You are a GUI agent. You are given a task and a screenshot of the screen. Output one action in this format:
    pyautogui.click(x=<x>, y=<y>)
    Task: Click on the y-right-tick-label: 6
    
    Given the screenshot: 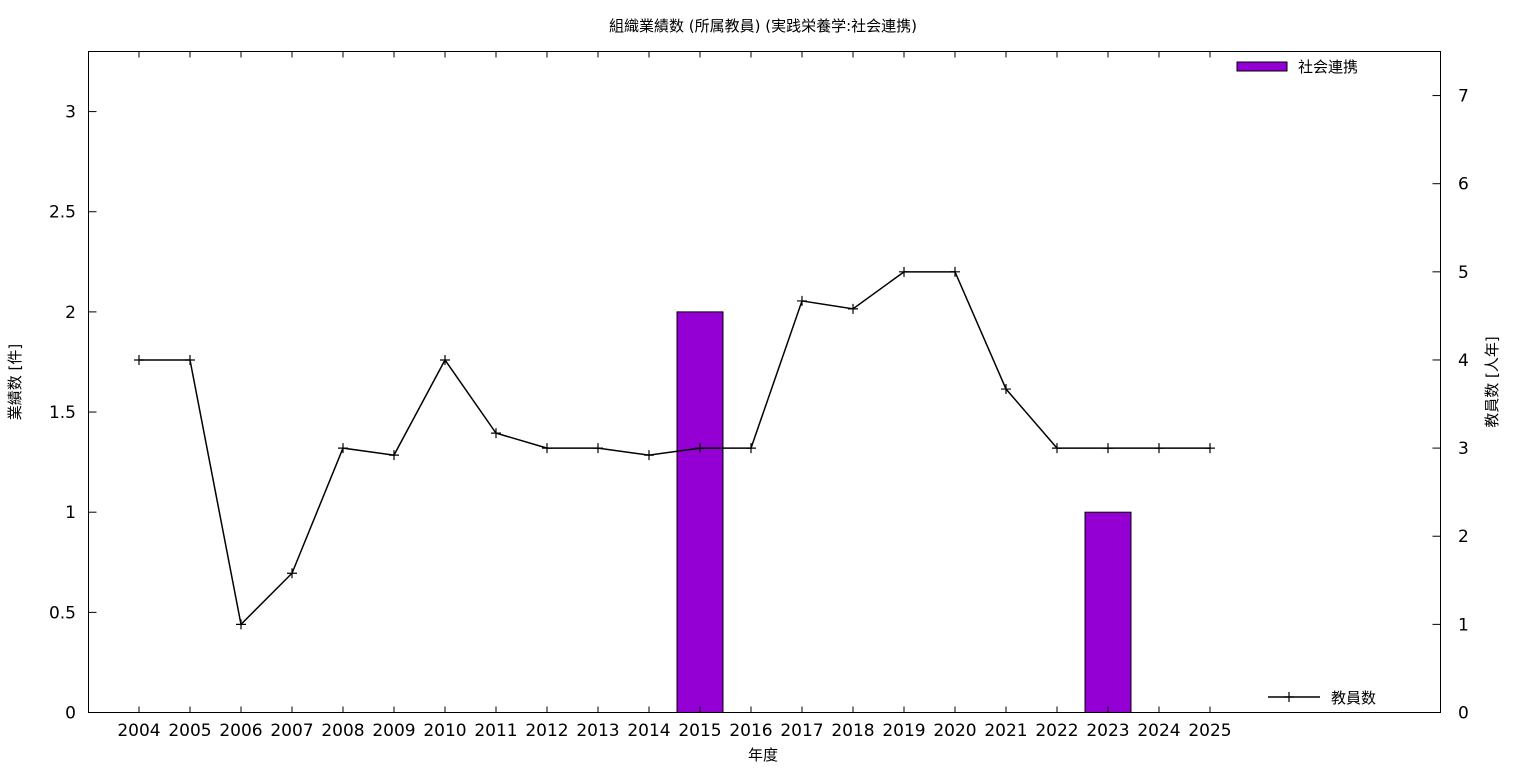 What is the action you would take?
    pyautogui.click(x=1463, y=185)
    